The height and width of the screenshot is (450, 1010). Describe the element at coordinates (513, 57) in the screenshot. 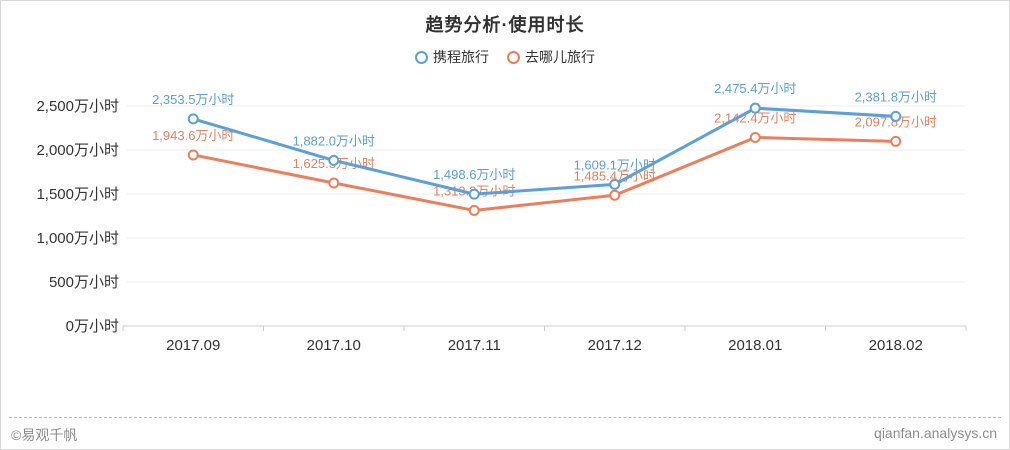

I see `qunar-series-circle-icon` at that location.